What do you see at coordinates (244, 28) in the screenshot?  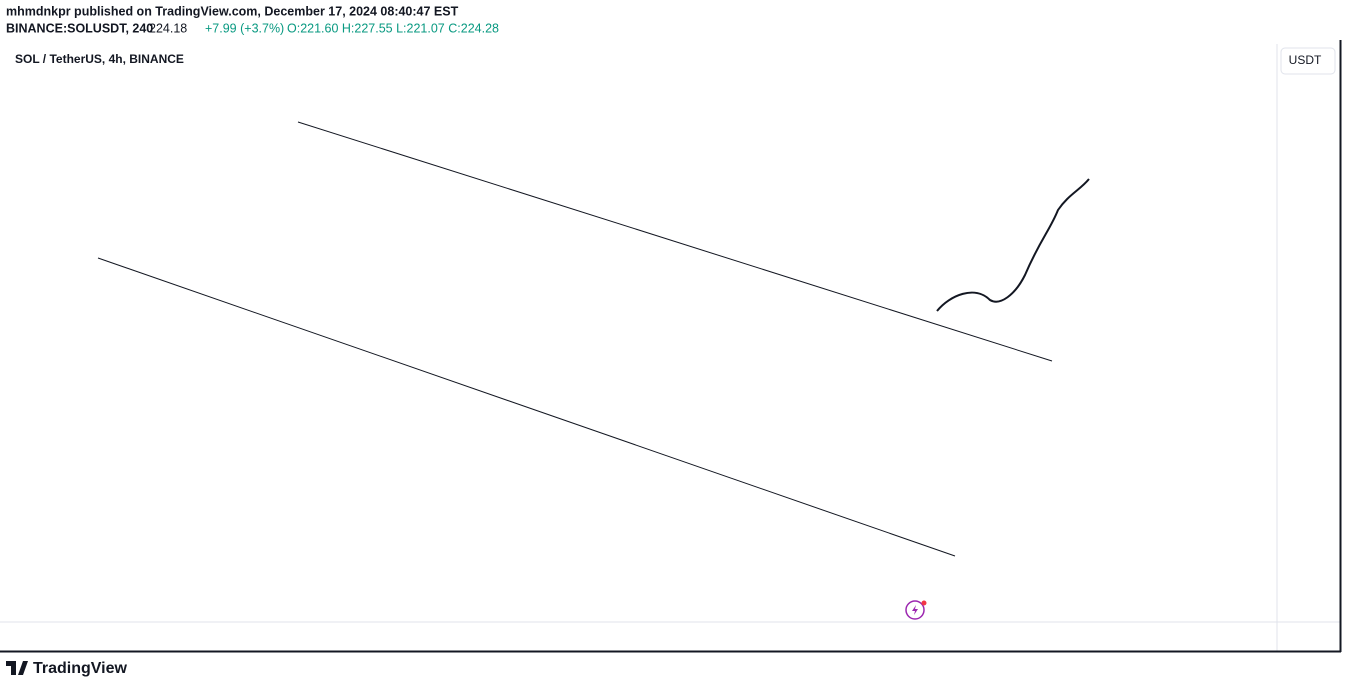 I see `change: +7.99 (+3.7%)` at bounding box center [244, 28].